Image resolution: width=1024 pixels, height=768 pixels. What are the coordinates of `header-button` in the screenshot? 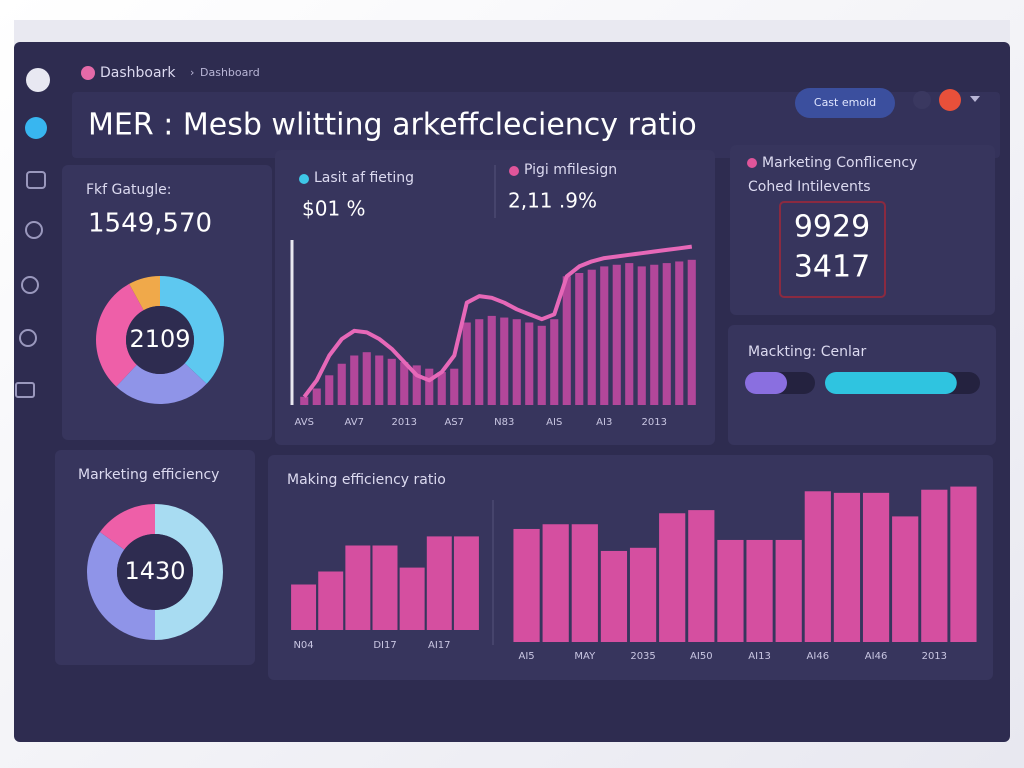 It's located at (845, 103).